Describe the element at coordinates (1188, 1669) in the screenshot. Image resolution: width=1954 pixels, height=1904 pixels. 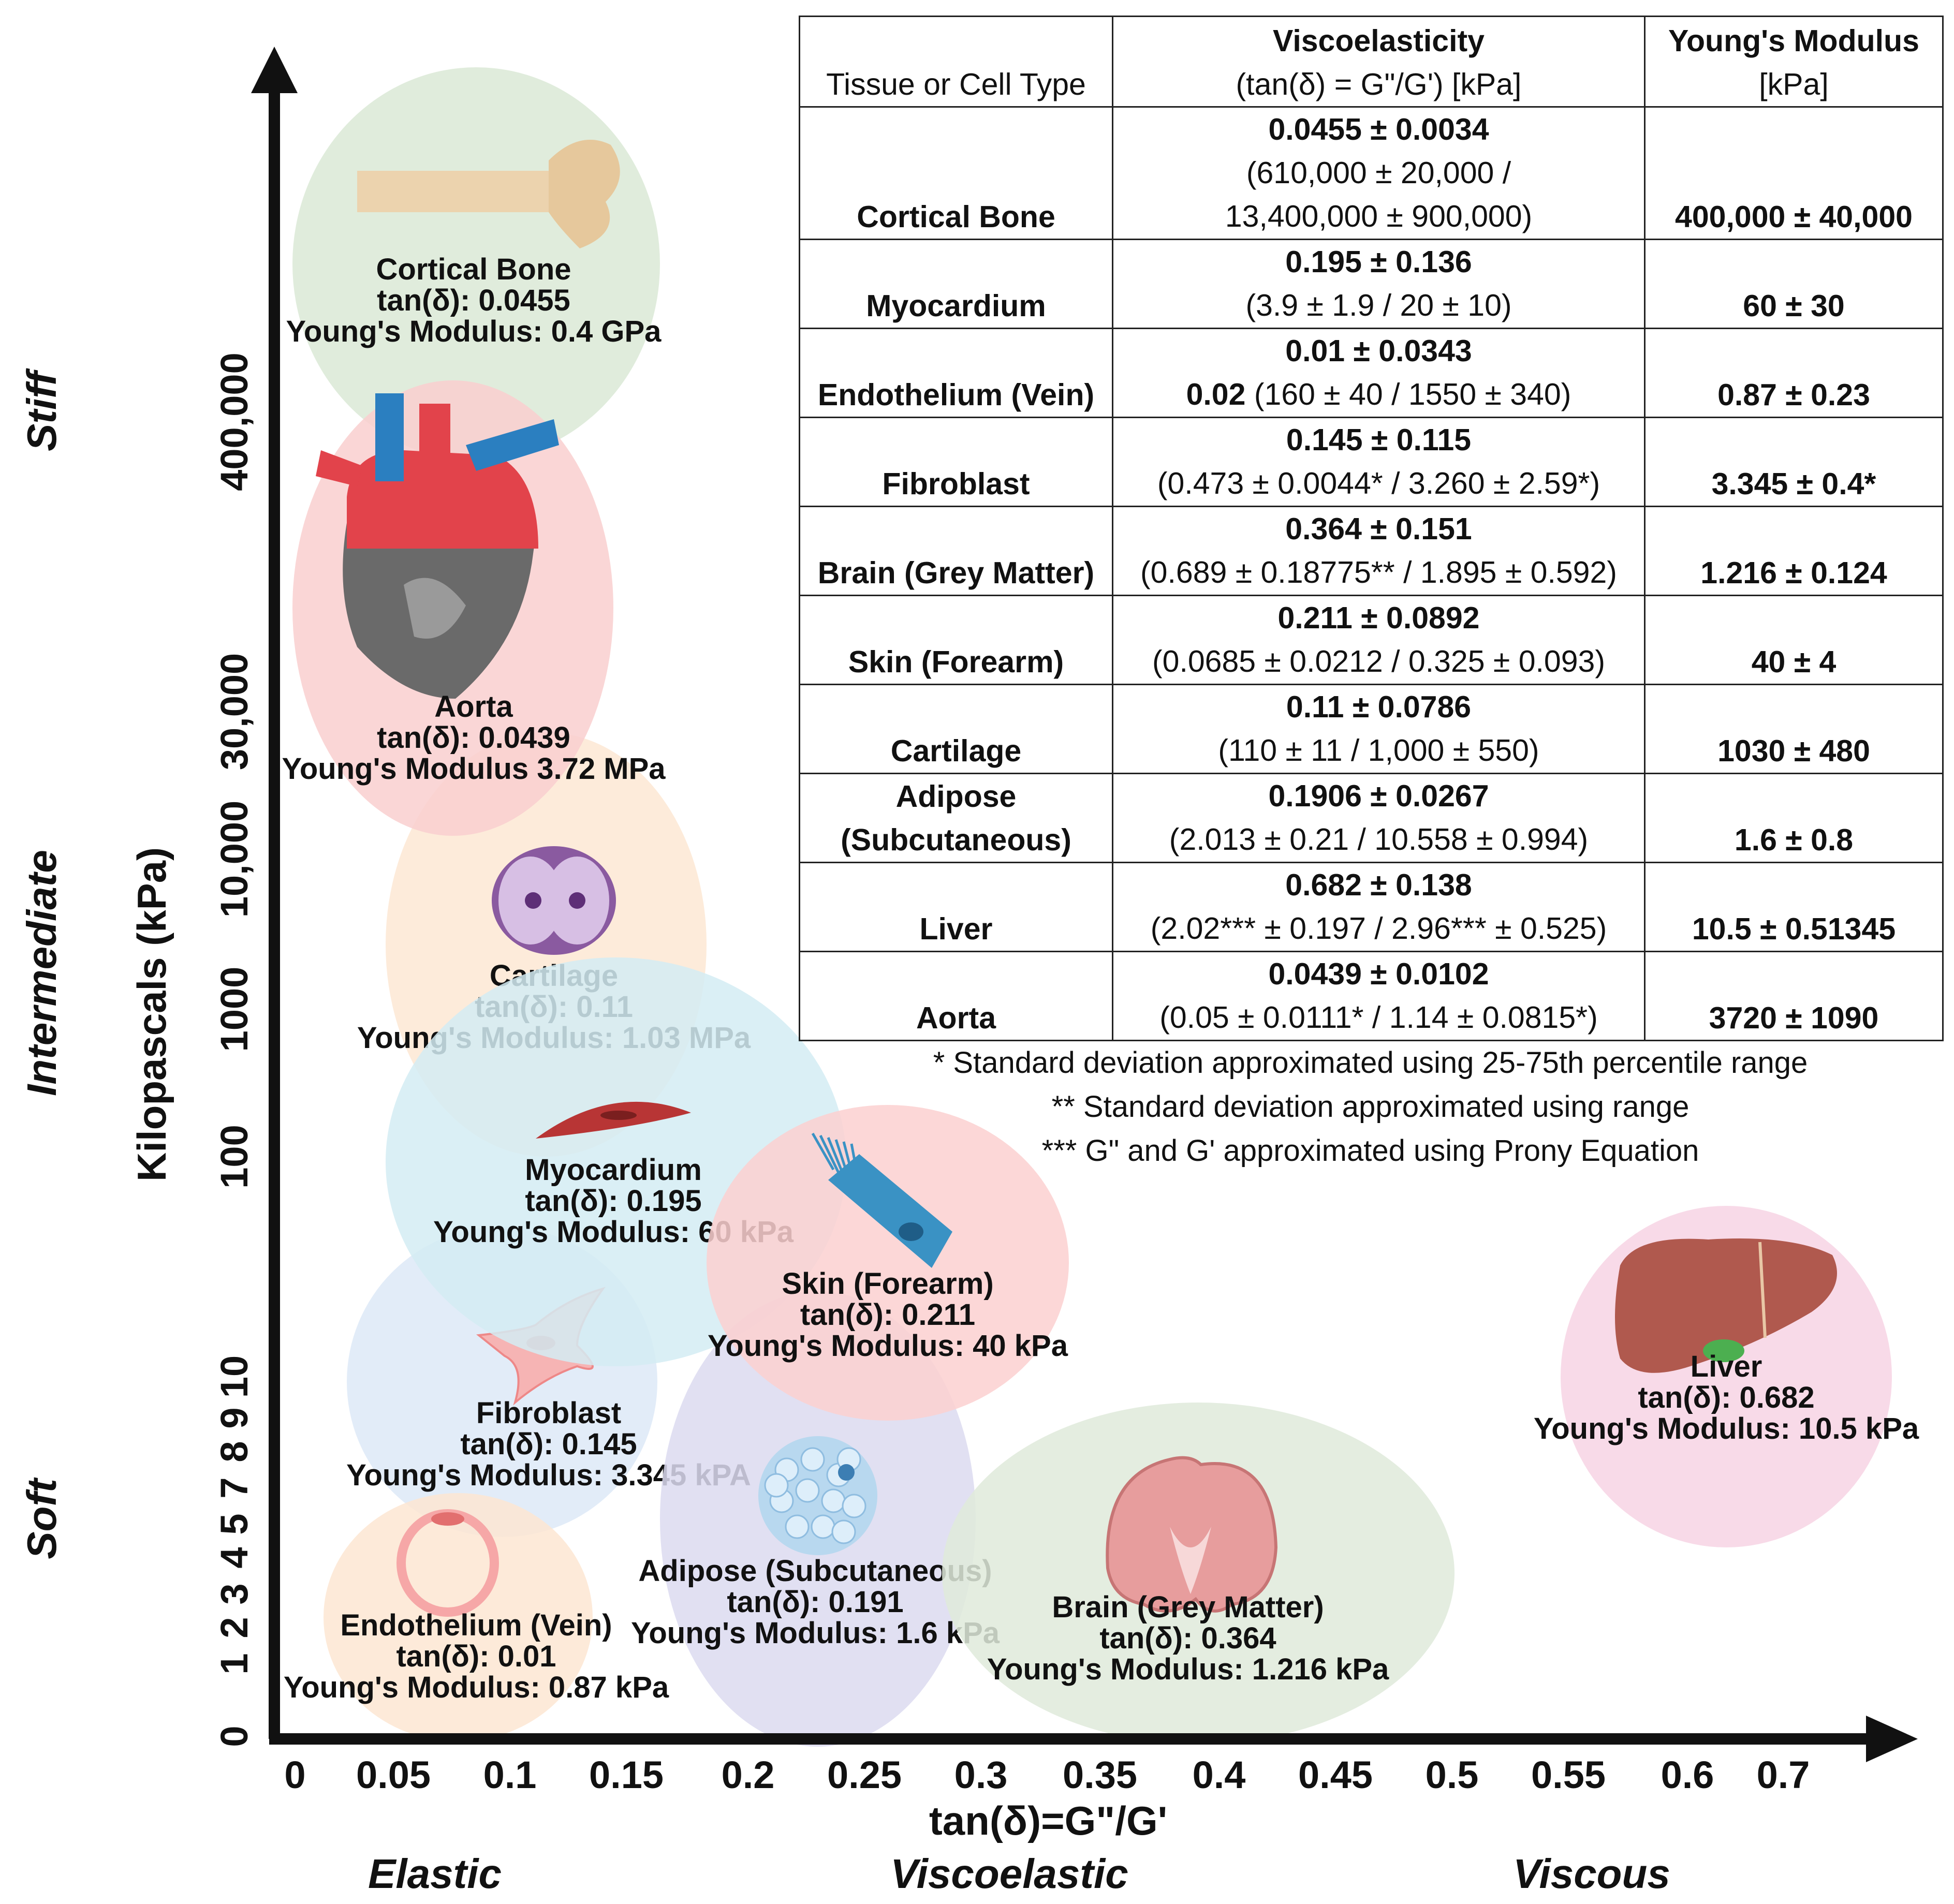
I see `point-modulus: Young's Modulus: 1.216 kPa` at that location.